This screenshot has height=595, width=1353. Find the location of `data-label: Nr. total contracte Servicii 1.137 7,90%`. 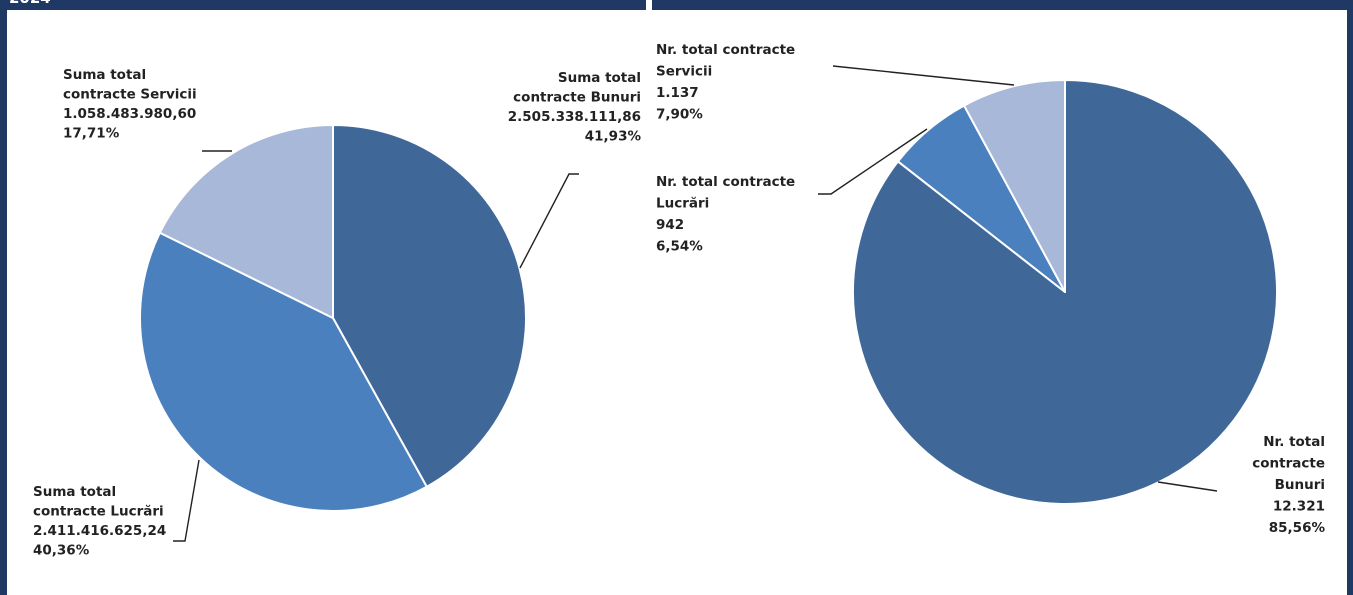

data-label: Nr. total contracte Servicii 1.137 7,90% is located at coordinates (725, 82).